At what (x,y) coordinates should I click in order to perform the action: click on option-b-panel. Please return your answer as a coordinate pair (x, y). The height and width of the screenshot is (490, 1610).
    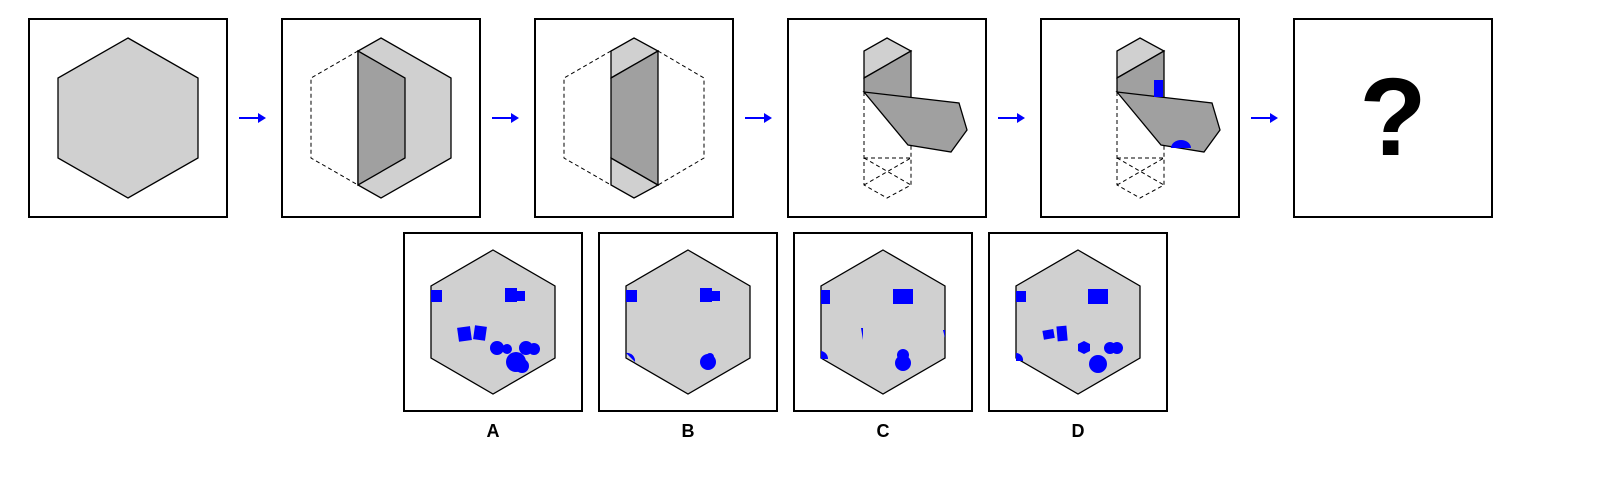
    Looking at the image, I should click on (688, 322).